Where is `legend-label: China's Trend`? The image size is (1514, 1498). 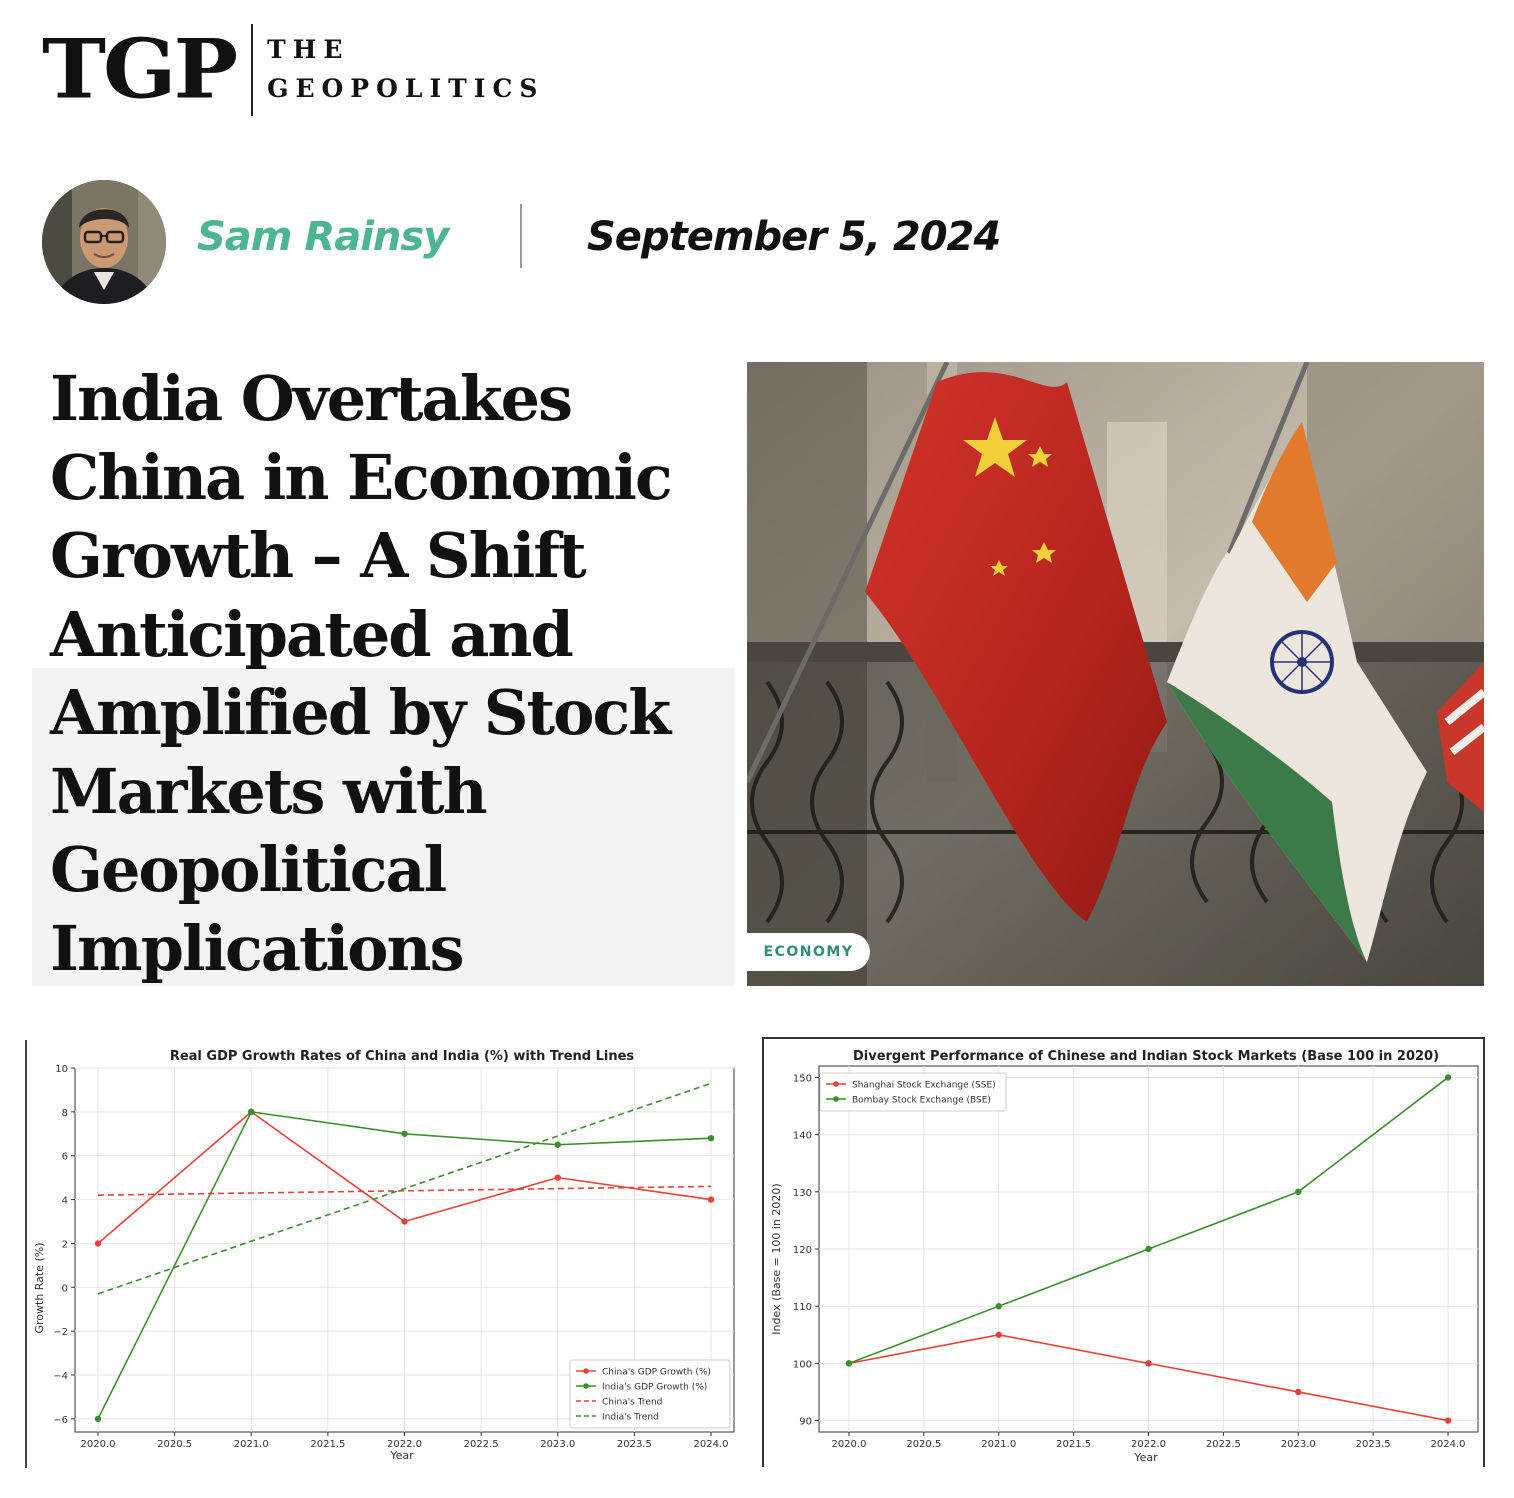 legend-label: China's Trend is located at coordinates (632, 1403).